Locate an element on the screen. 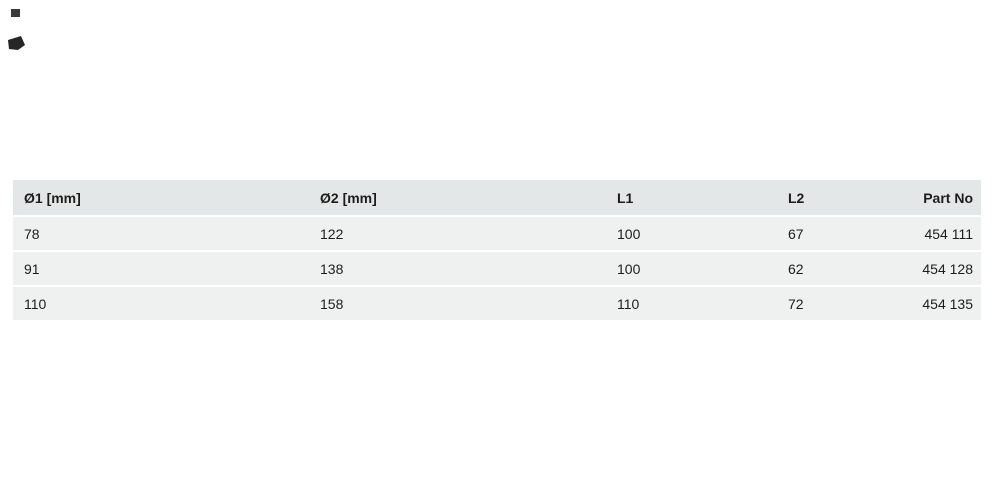 The height and width of the screenshot is (498, 994). table-row: 110 158 110 72 454 135 is located at coordinates (497, 302).